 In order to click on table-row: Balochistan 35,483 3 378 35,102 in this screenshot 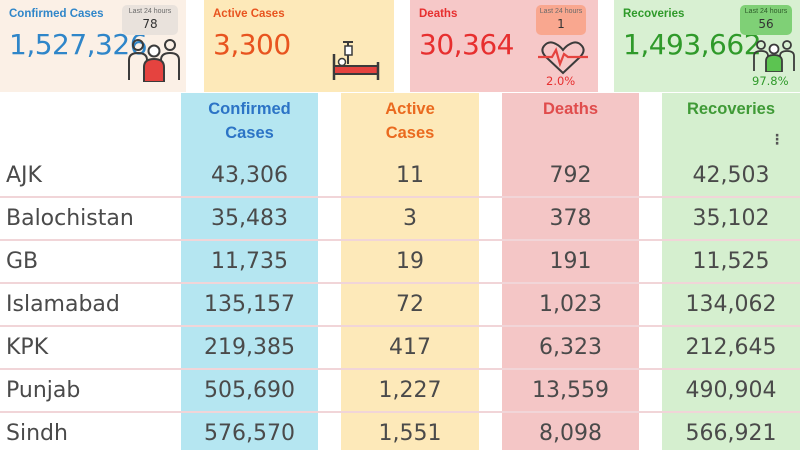, I will do `click(400, 218)`.